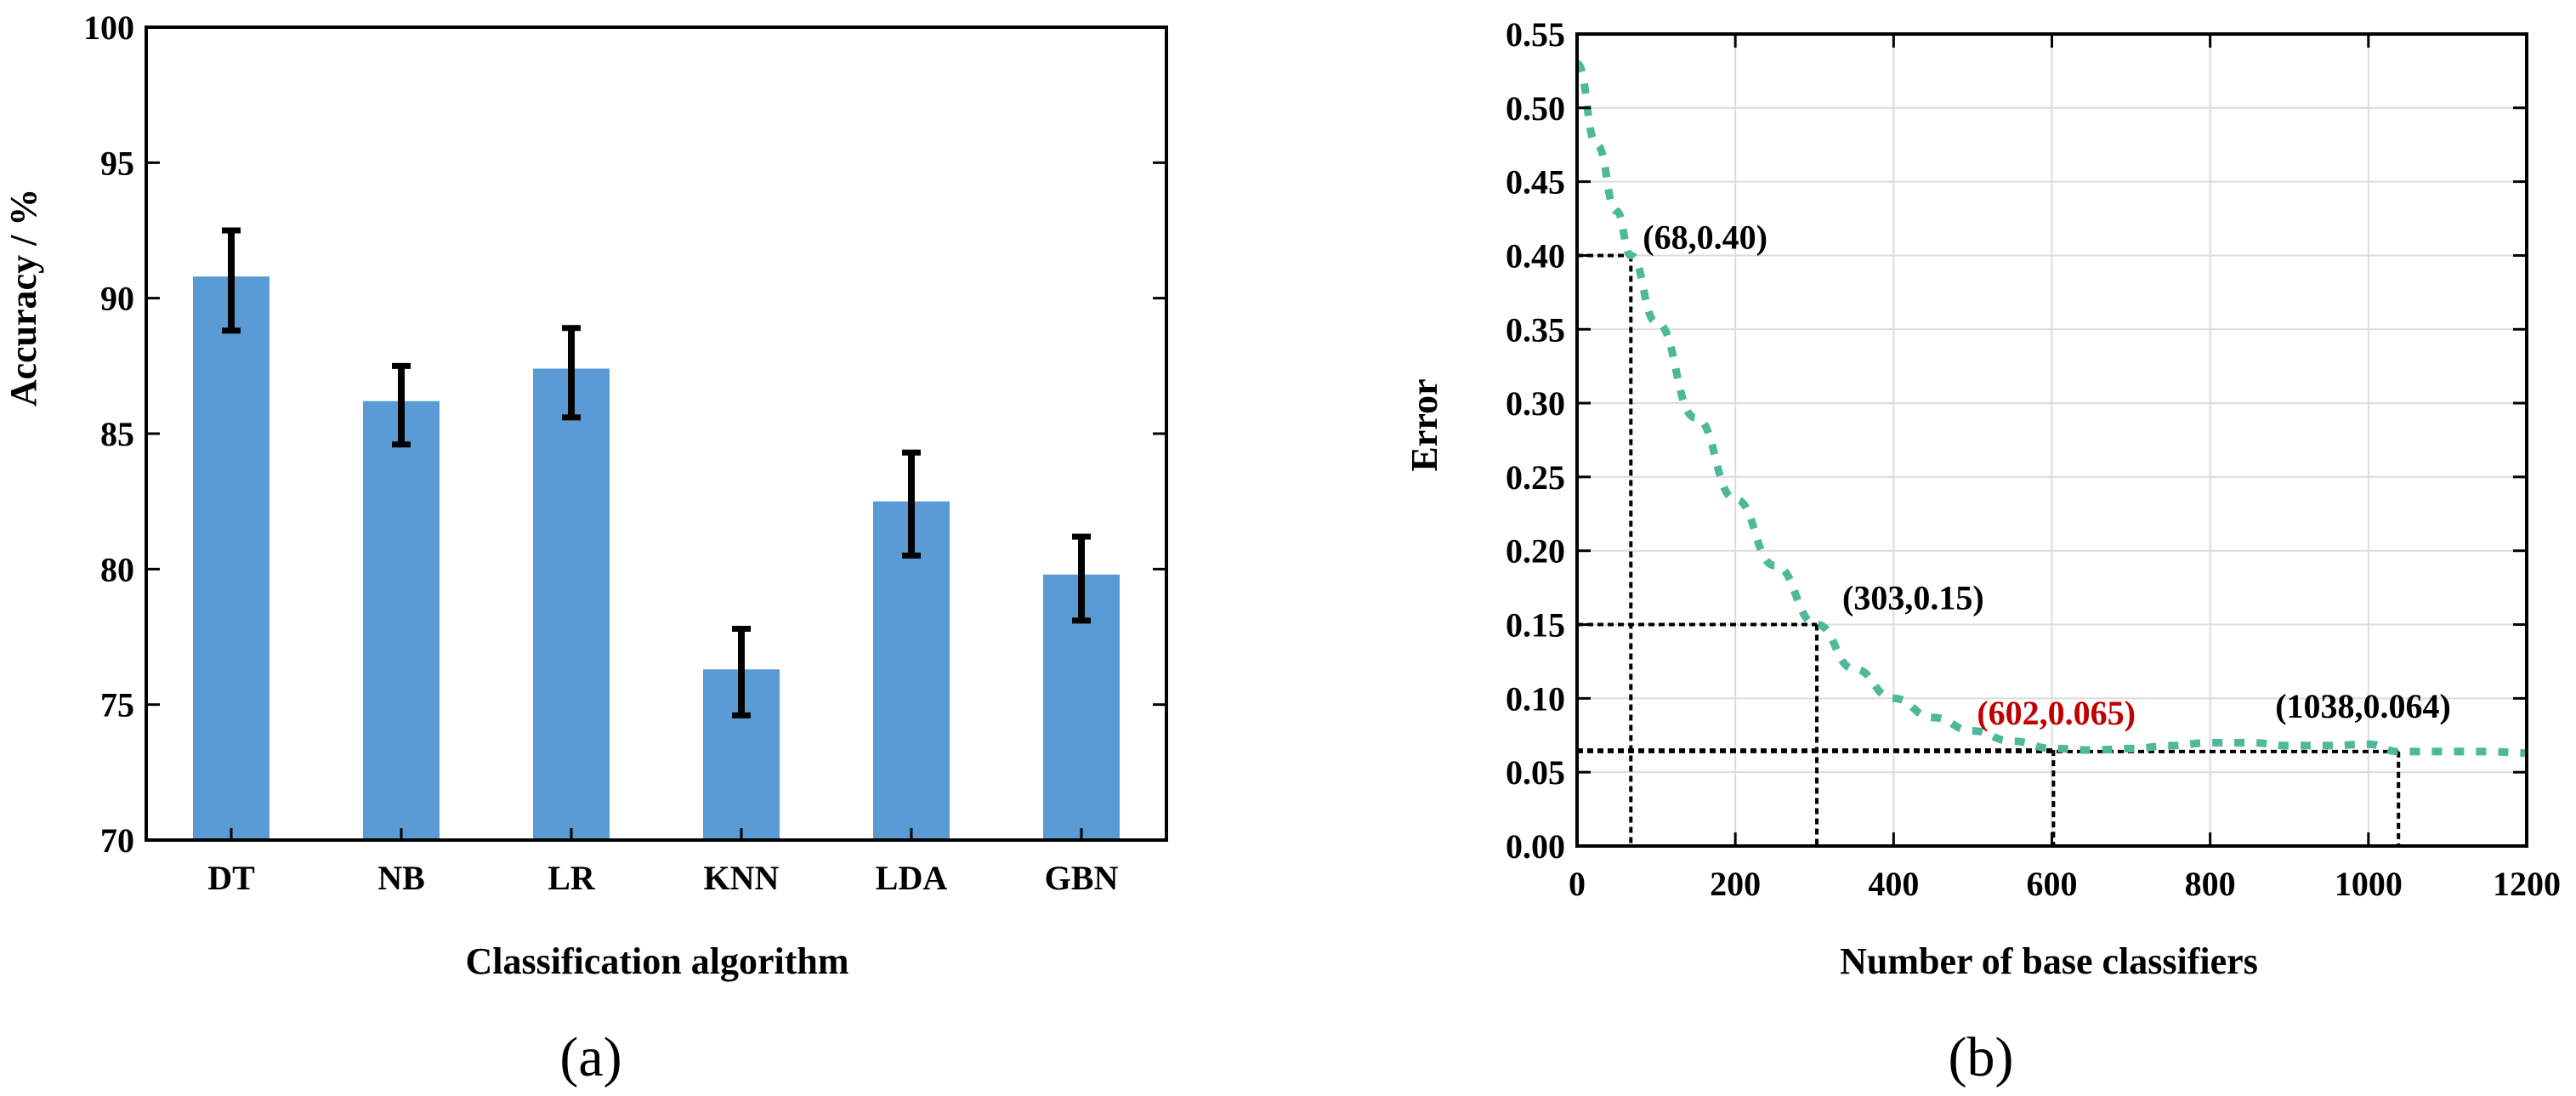 The height and width of the screenshot is (1096, 2576). Describe the element at coordinates (1536, 403) in the screenshot. I see `y-tick-label: 0.30` at that location.